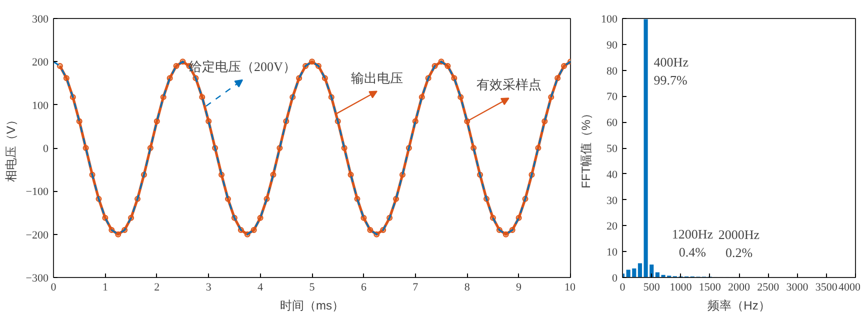  What do you see at coordinates (612, 45) in the screenshot?
I see `y-tick-label: 90` at bounding box center [612, 45].